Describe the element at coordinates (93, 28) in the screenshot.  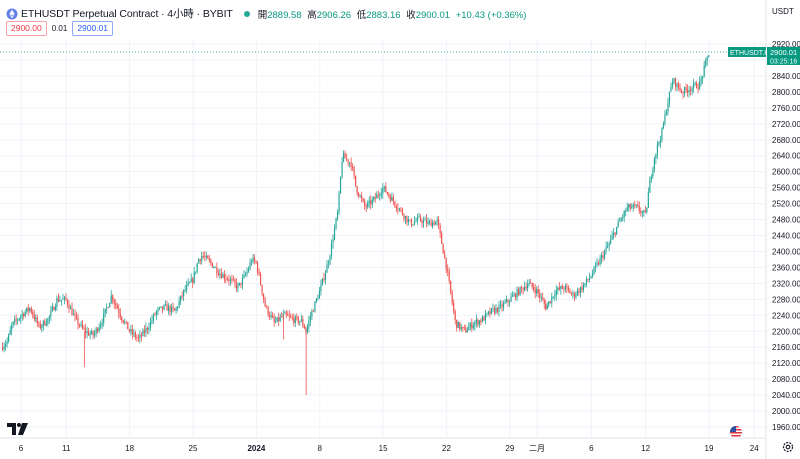
I see `buy-price-button: 2900.01` at that location.